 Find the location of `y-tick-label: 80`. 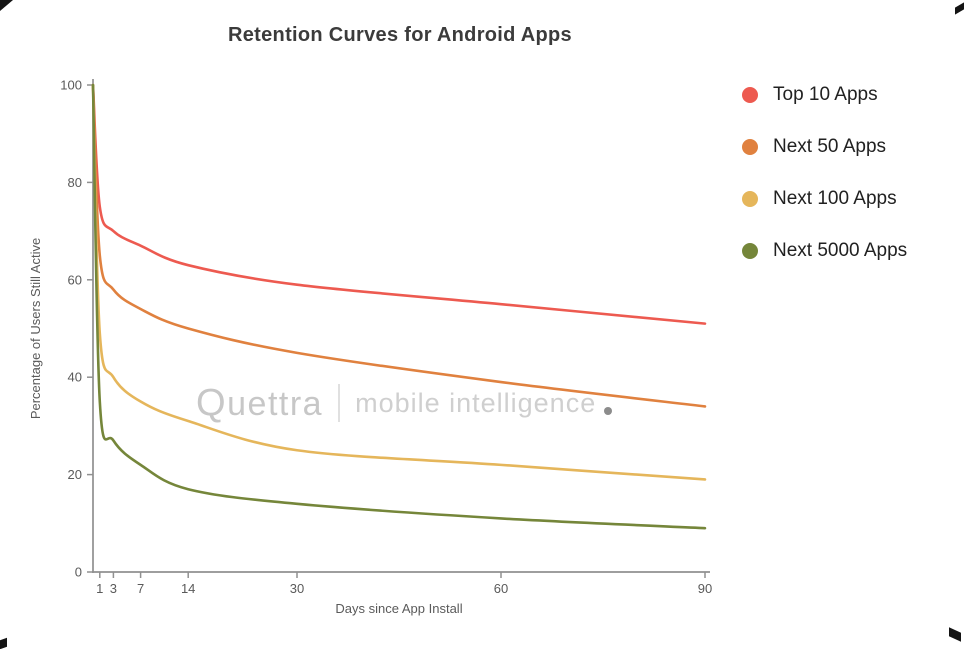

y-tick-label: 80 is located at coordinates (75, 182).